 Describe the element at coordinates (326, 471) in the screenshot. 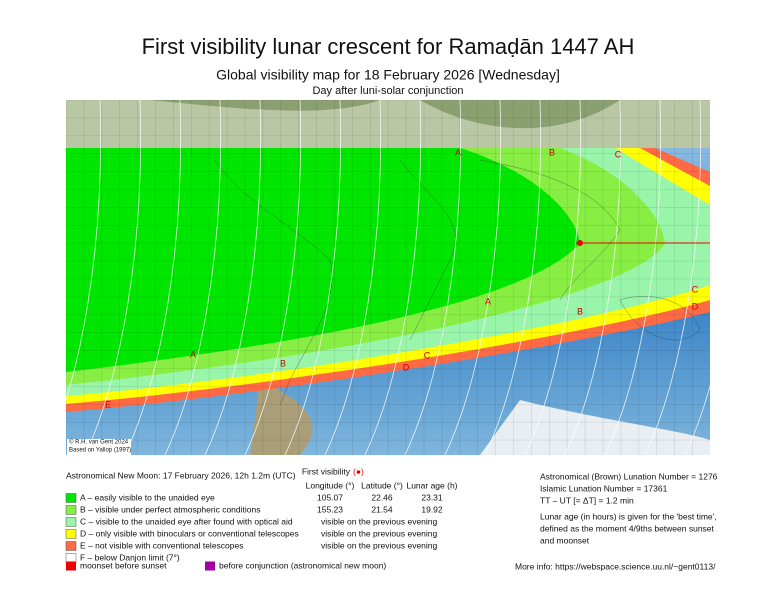

I see `first-visibility: First visibility` at that location.